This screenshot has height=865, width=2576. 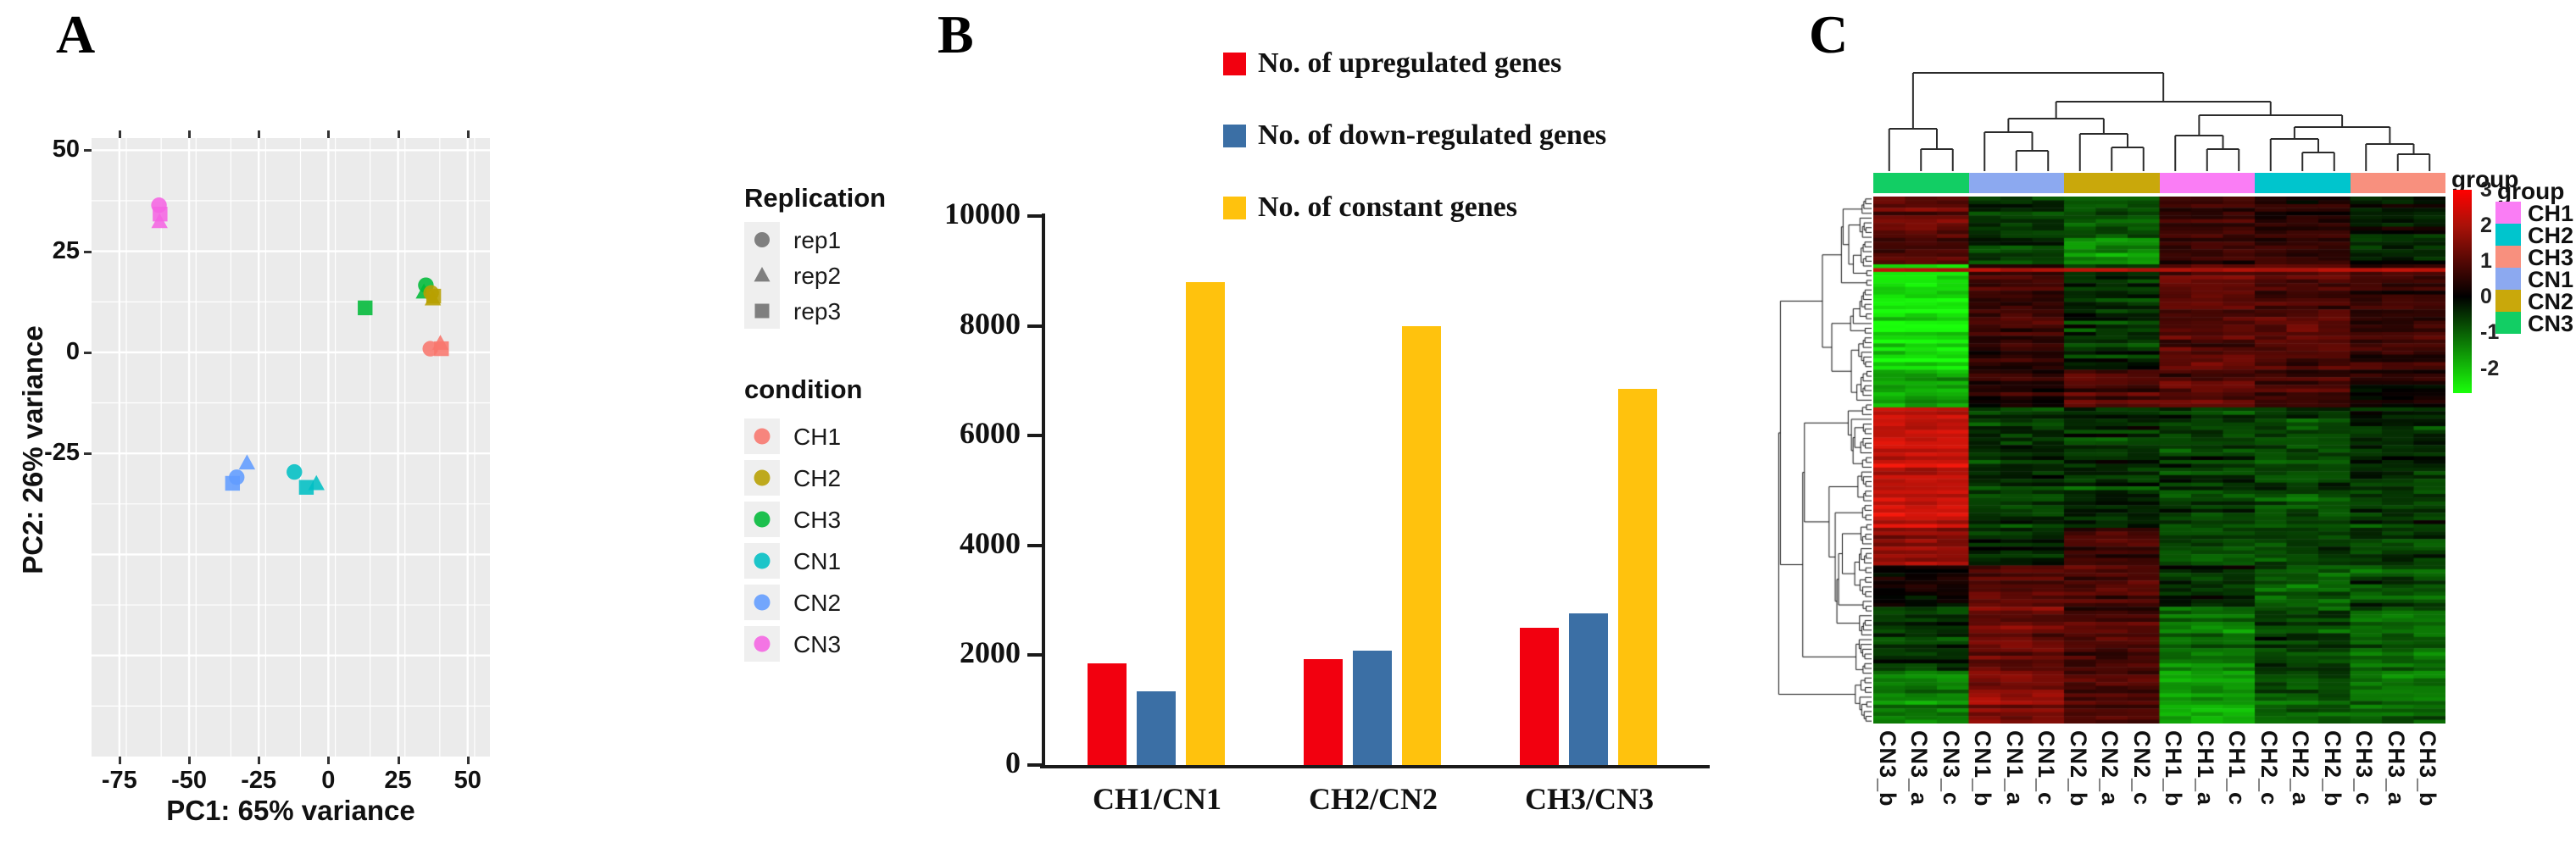 I want to click on condition-legend-title: condition, so click(x=803, y=389).